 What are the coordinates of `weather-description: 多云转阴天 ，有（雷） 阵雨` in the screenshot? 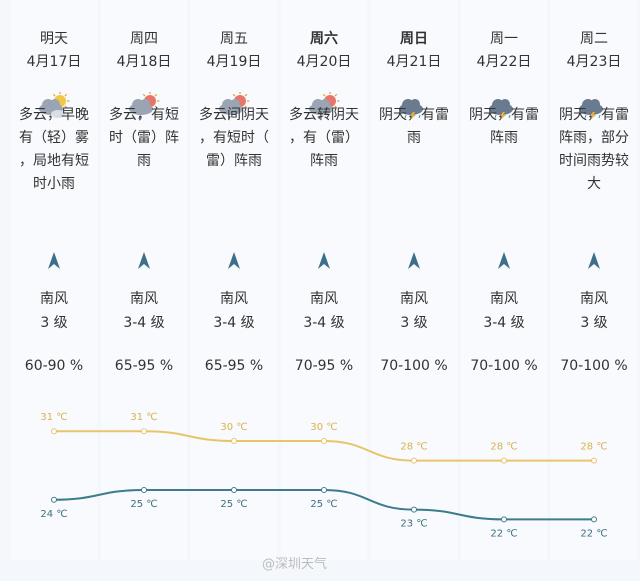 It's located at (324, 138).